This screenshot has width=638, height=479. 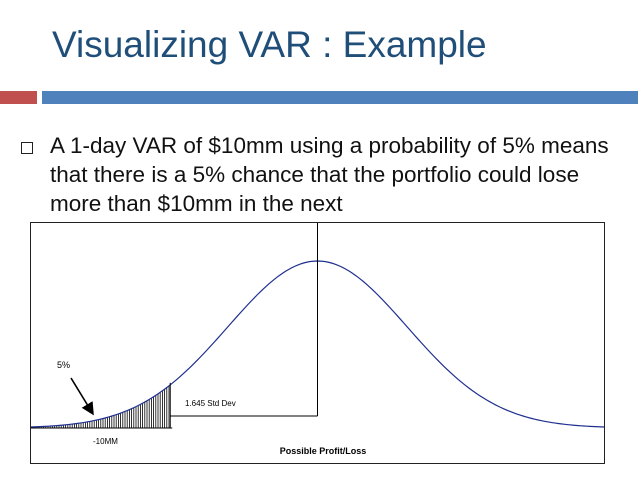 I want to click on tail-hatch, so click(x=103, y=406).